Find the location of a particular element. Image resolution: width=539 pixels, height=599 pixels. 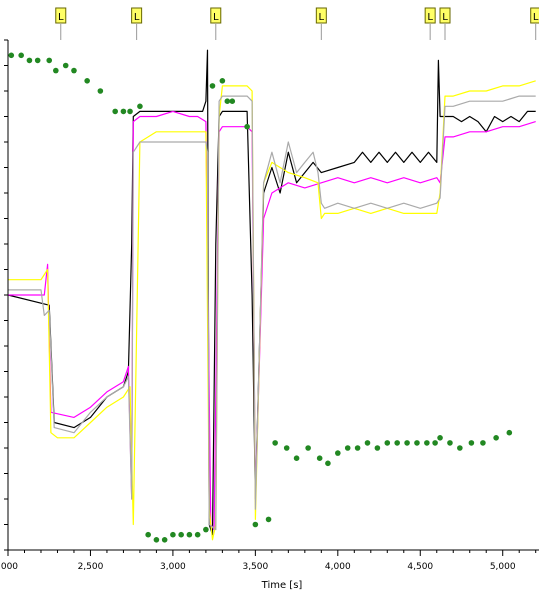

x-tick-label: 3,000 is located at coordinates (173, 567).